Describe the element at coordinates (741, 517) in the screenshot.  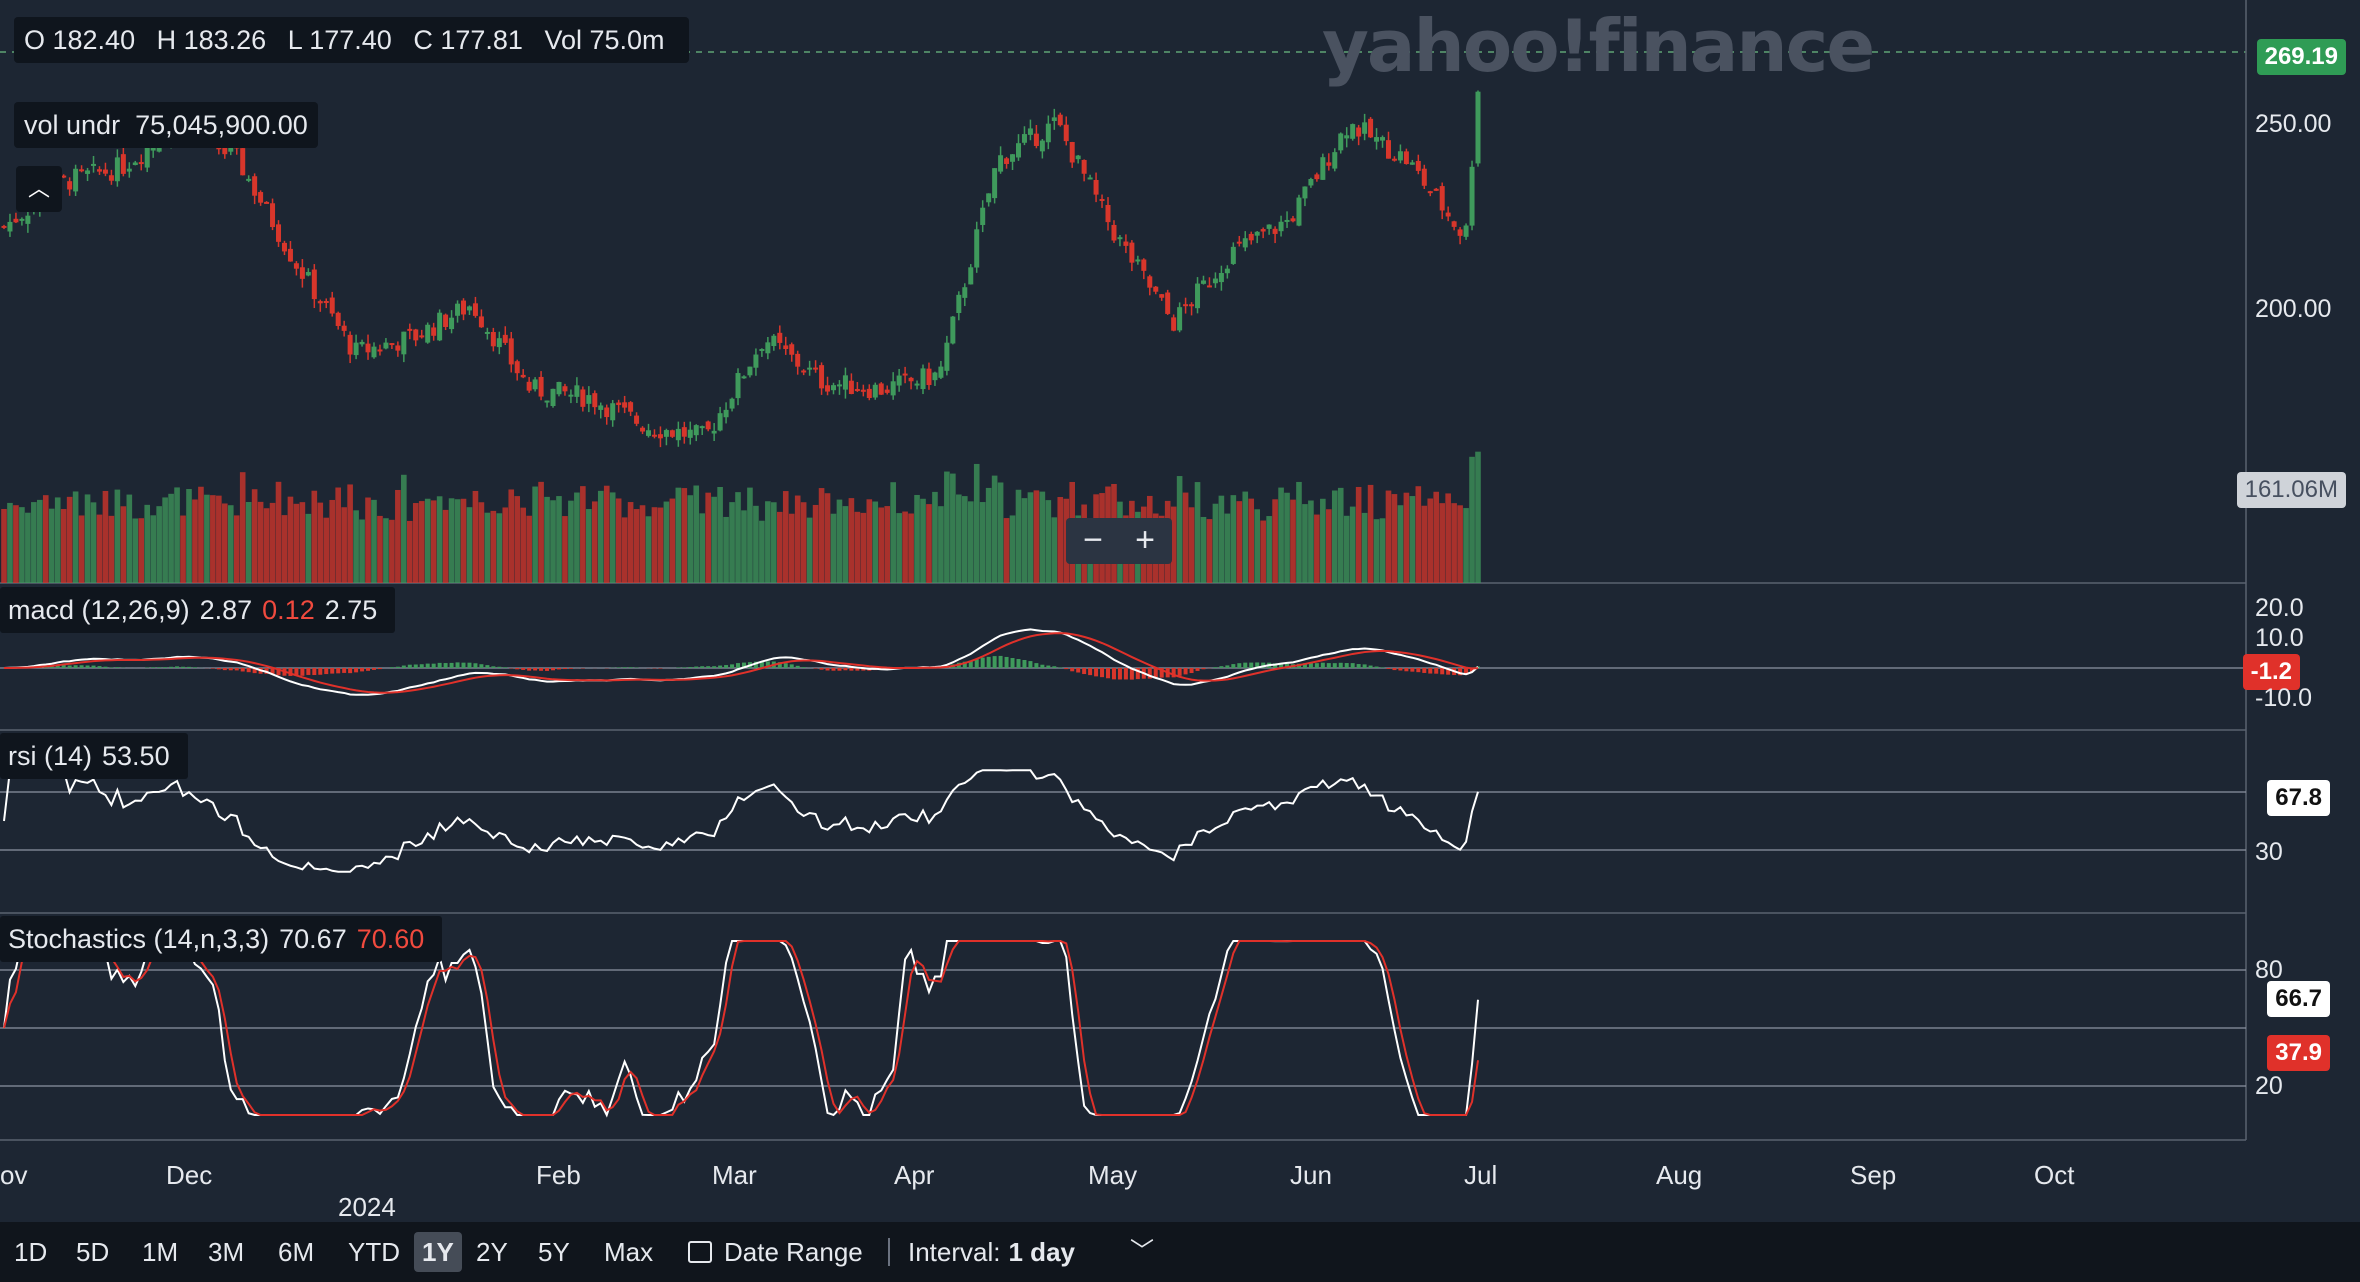
I see `volume-bars` at that location.